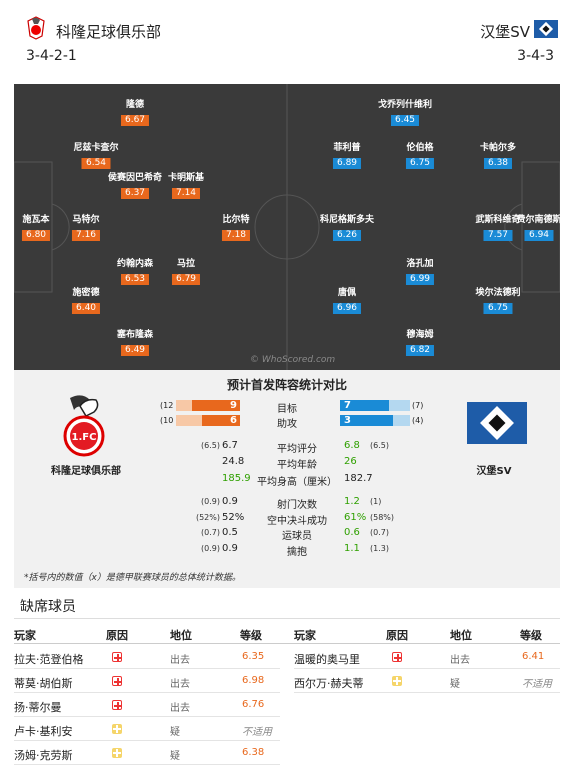 Image resolution: width=574 pixels, height=774 pixels. What do you see at coordinates (84, 425) in the screenshot?
I see `home-club-logo-icon: 1.FC` at bounding box center [84, 425].